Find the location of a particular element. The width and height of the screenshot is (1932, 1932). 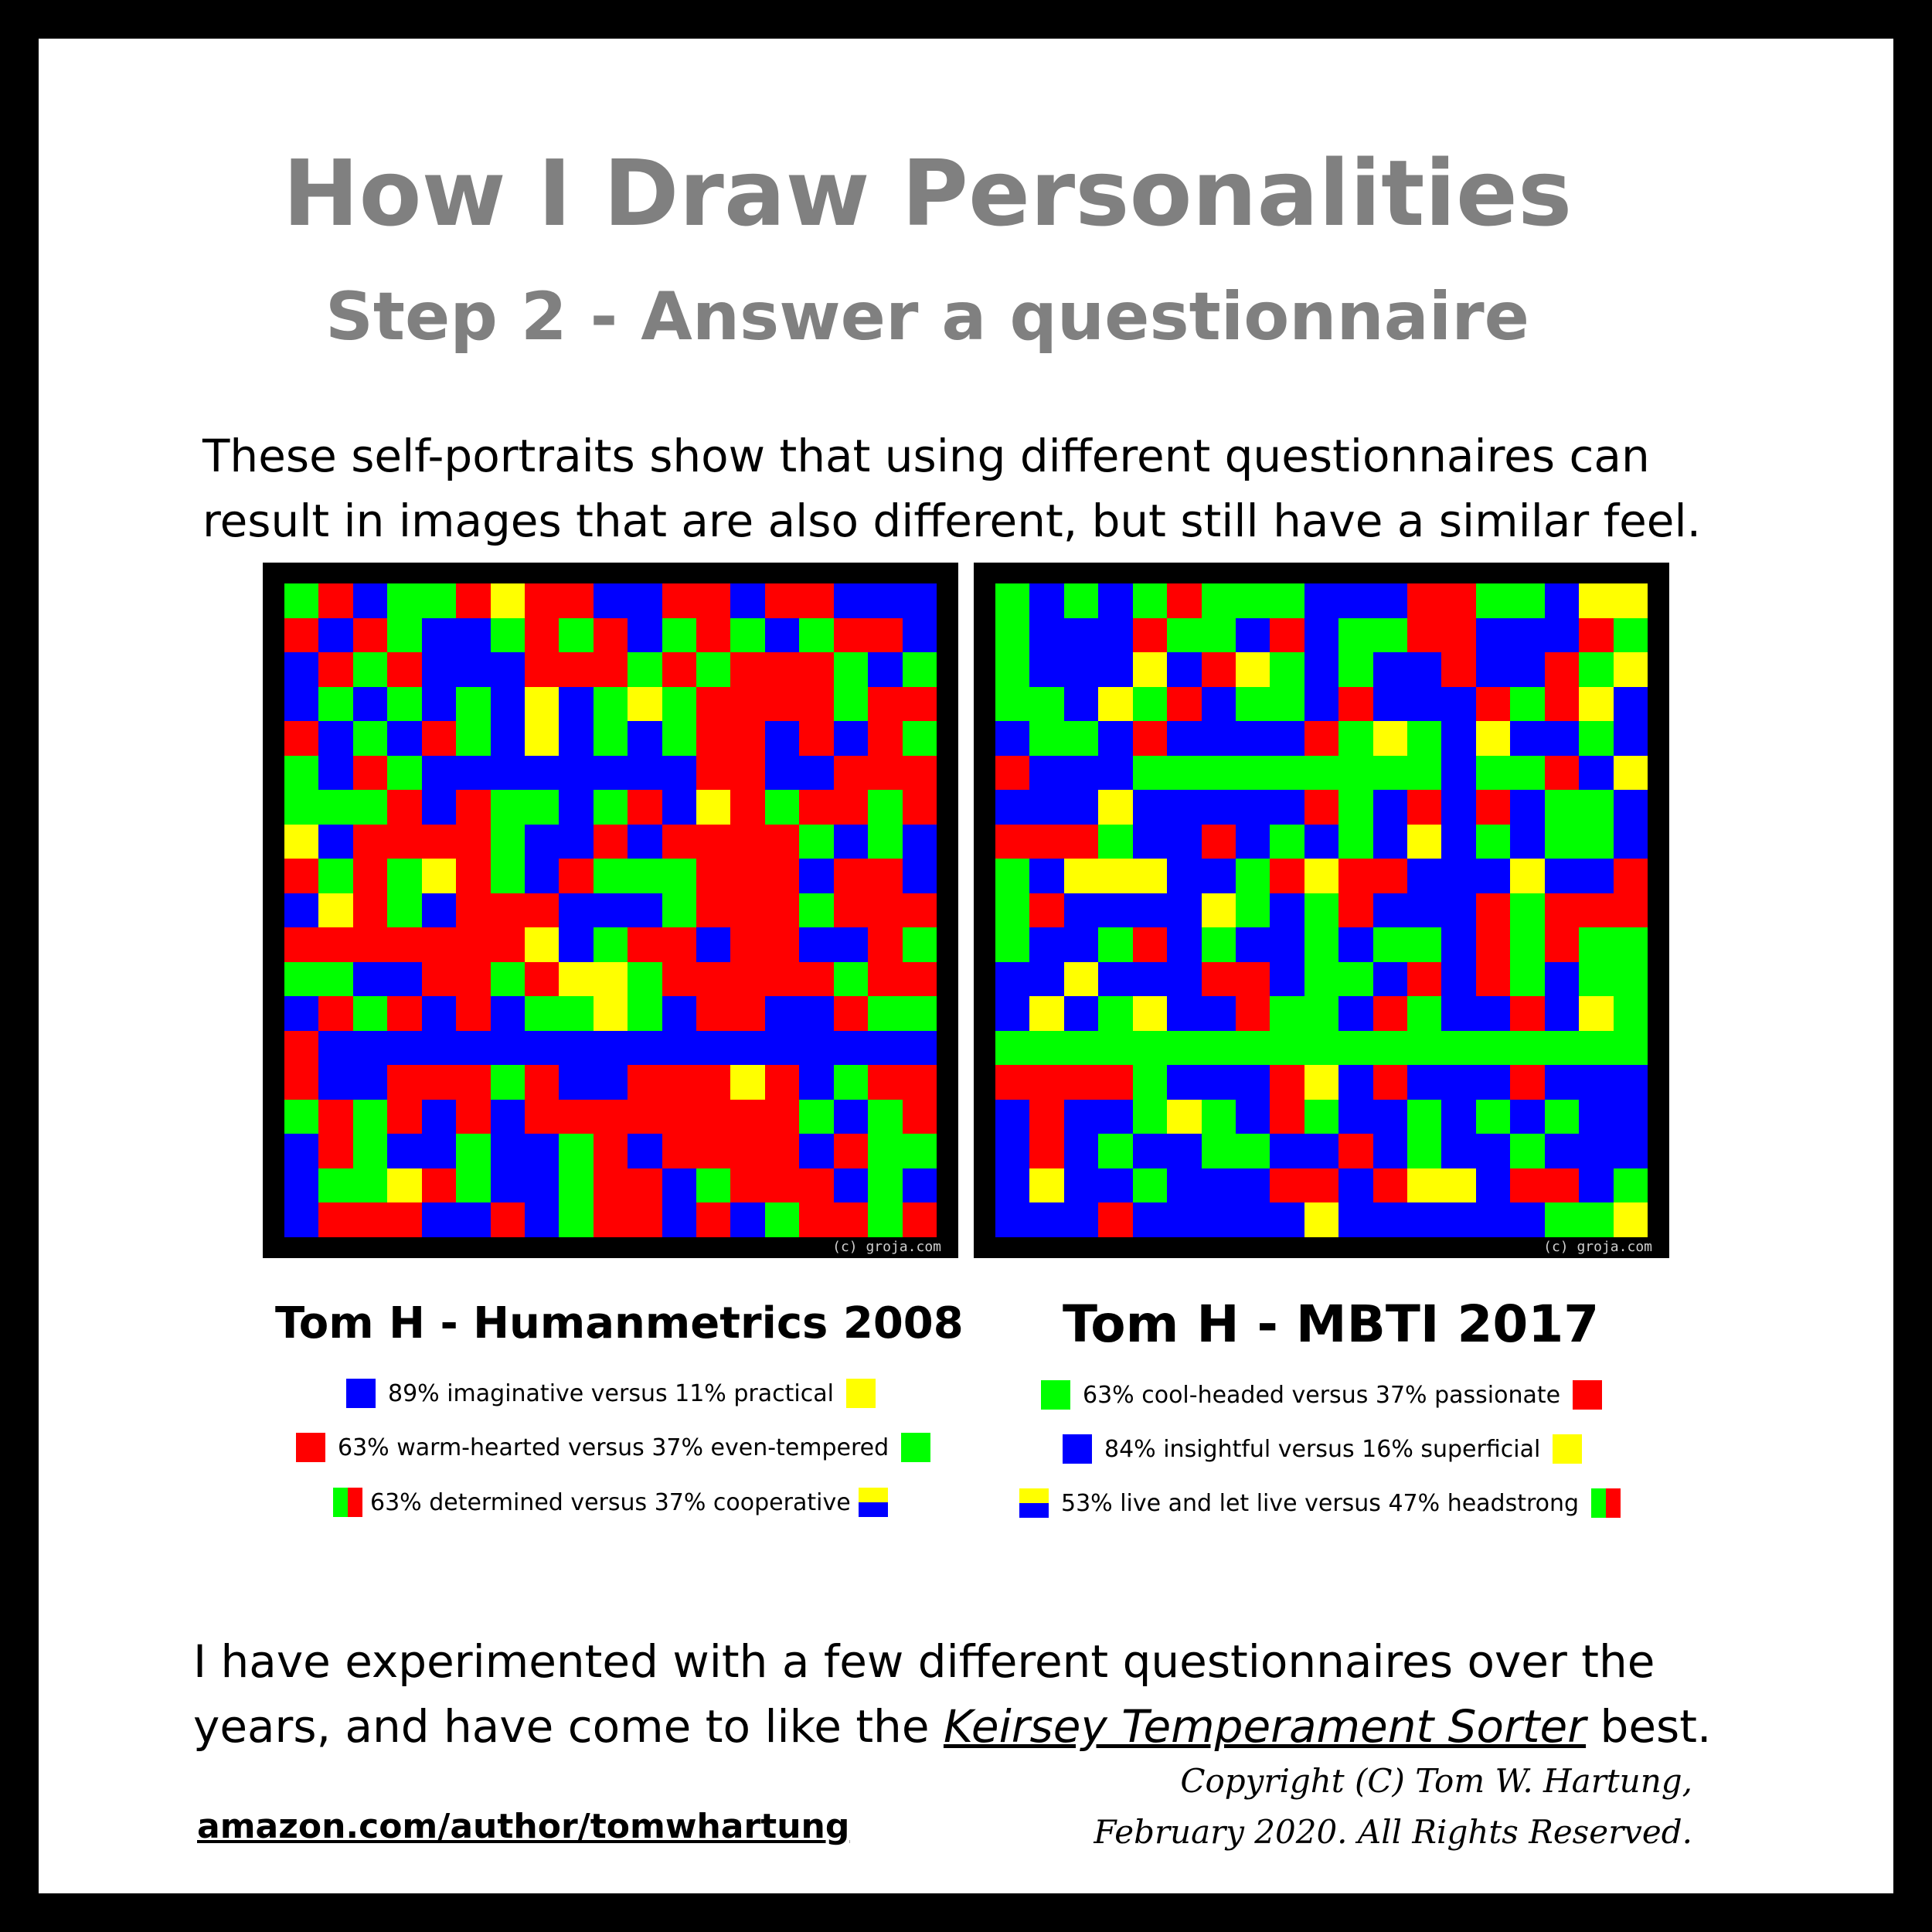

amazon-author-link: amazon.com/author/tomwhartung is located at coordinates (524, 1827).